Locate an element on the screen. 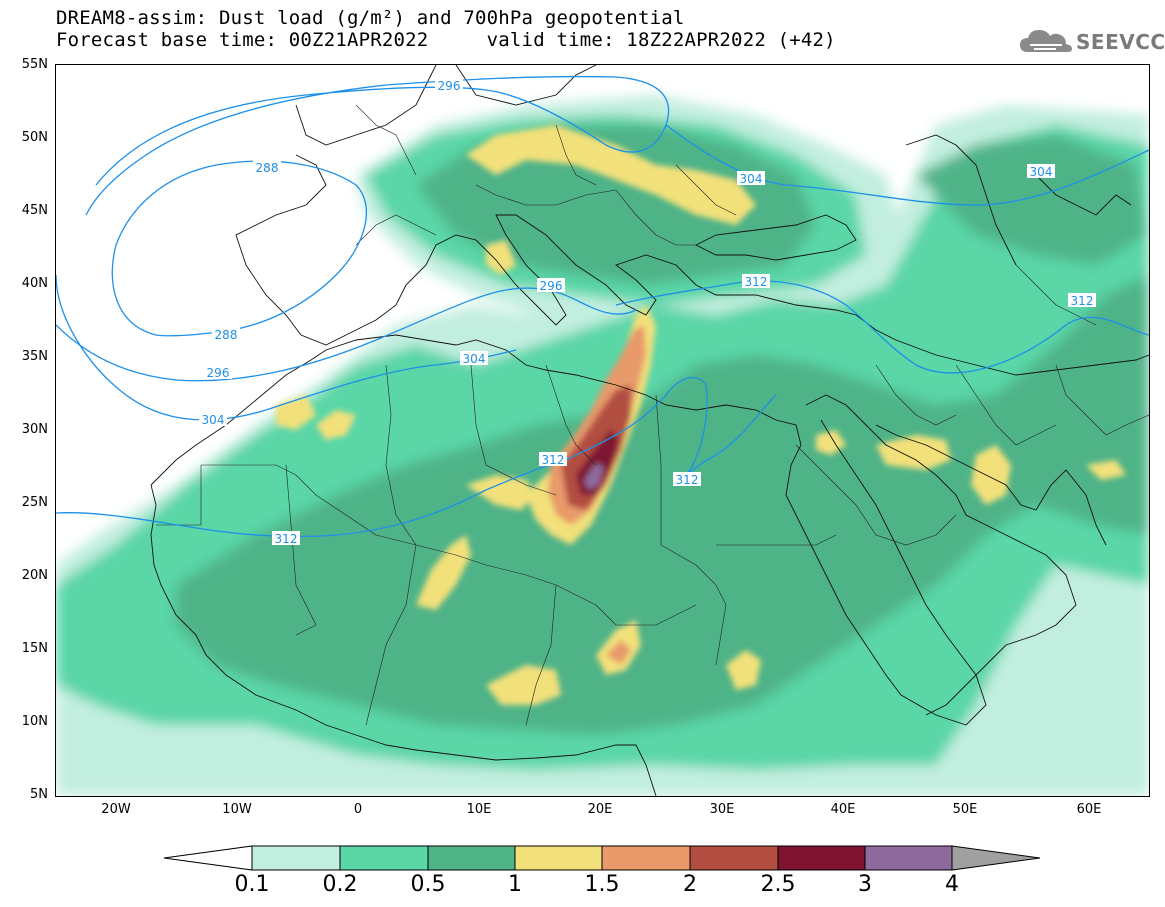 The height and width of the screenshot is (907, 1165). lat-label: 50N is located at coordinates (34, 137).